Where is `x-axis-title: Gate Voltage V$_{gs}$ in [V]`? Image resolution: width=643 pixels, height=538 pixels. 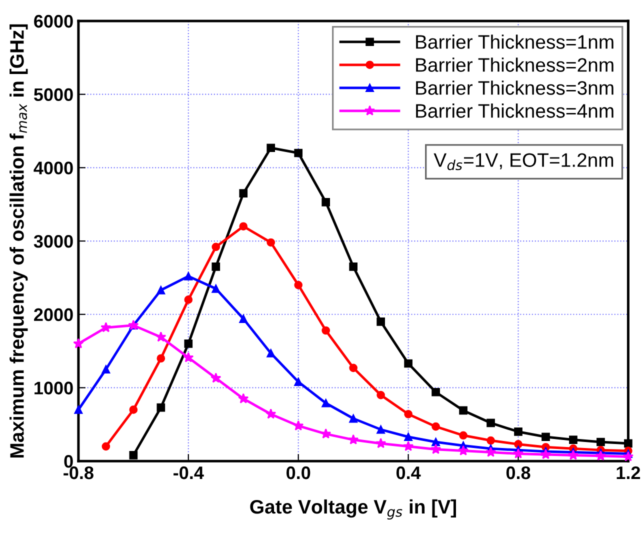 x-axis-title: Gate Voltage V$_{gs}$ in [V] is located at coordinates (353, 509).